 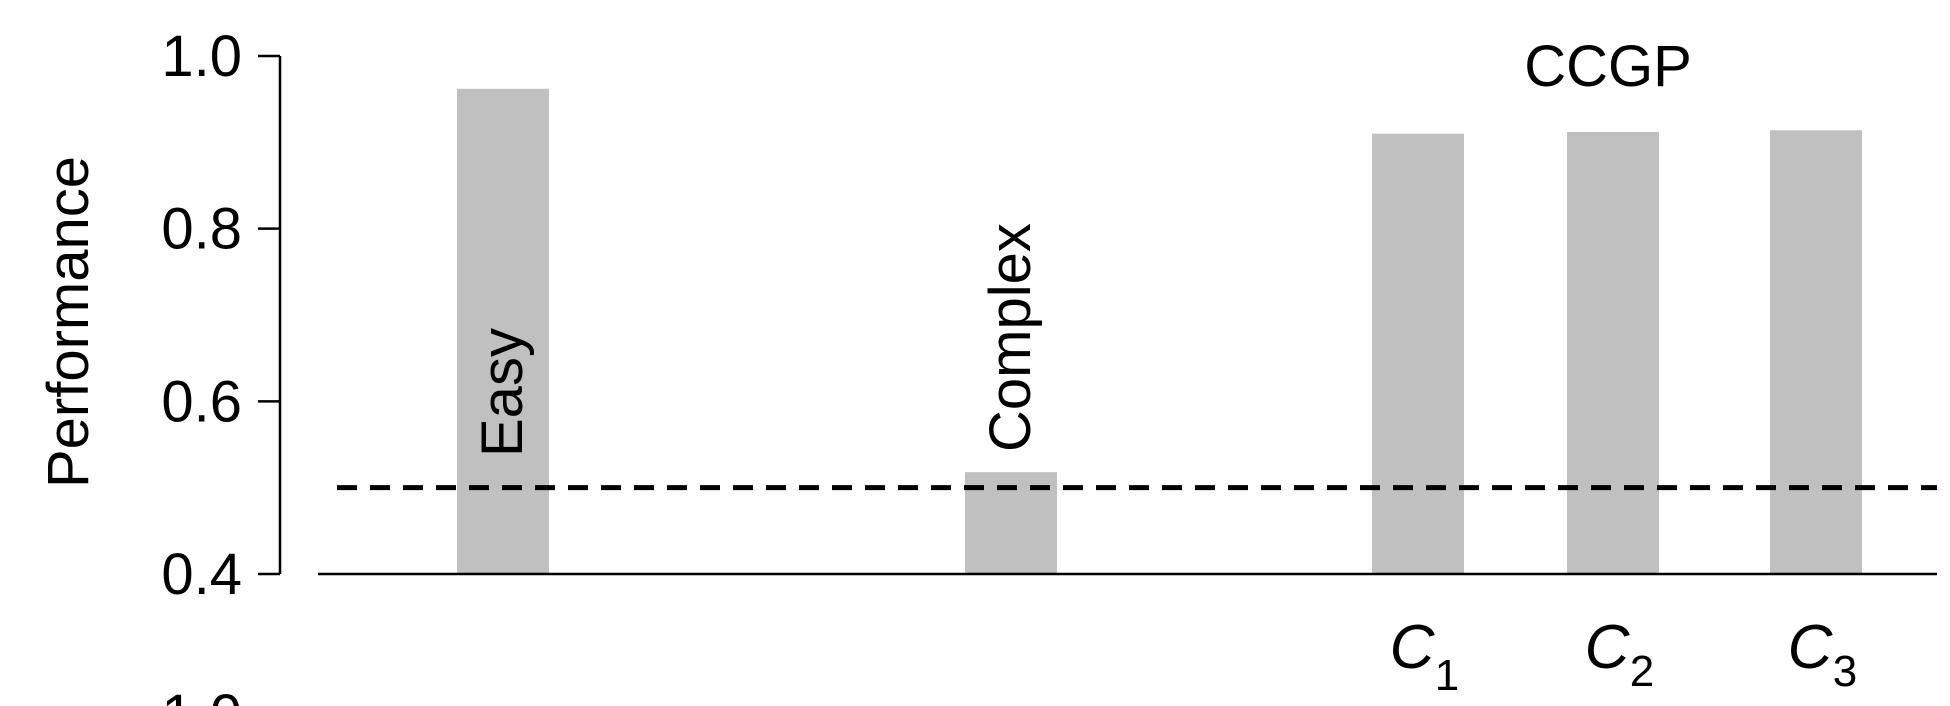 I want to click on bar-label-c2: C, so click(x=1608, y=647).